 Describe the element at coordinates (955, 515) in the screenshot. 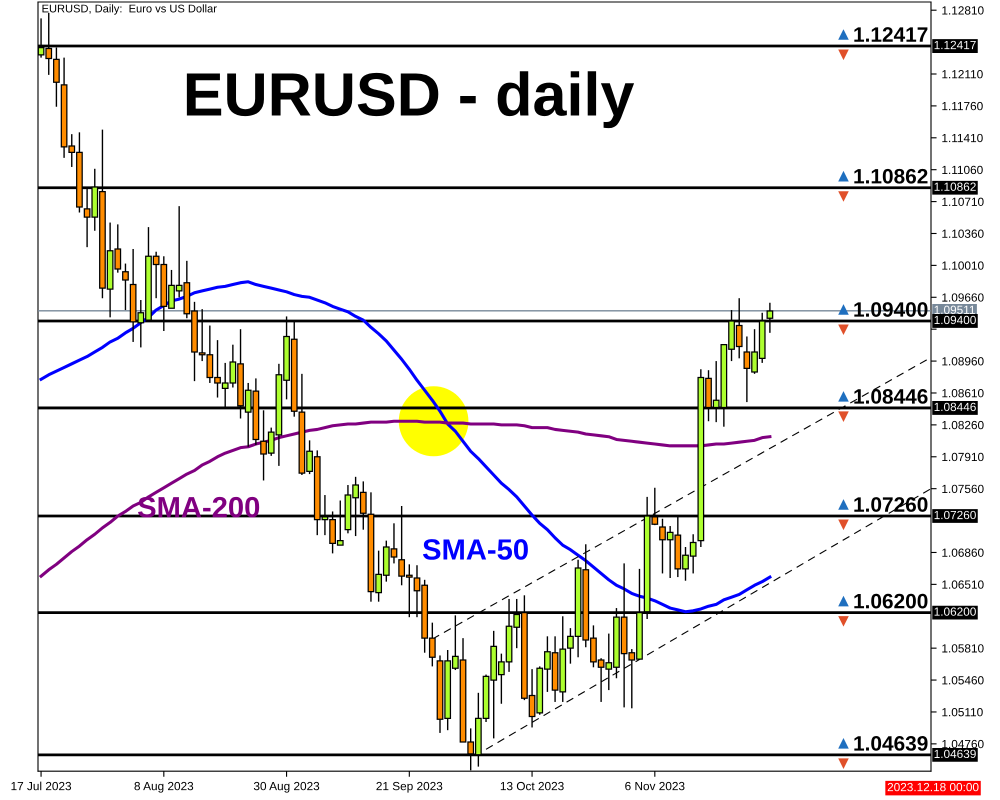

I see `ref-line-label: 1.07260` at that location.